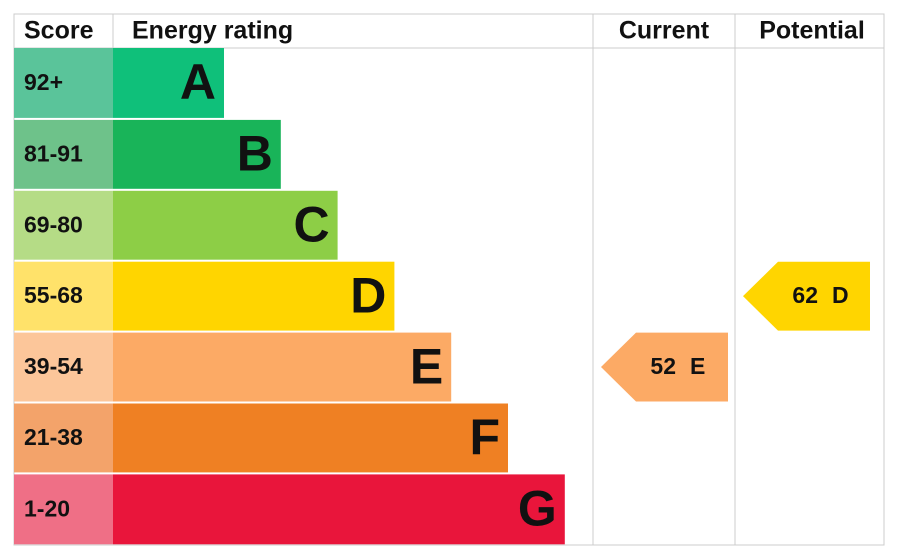  I want to click on current-value: 52, so click(663, 366).